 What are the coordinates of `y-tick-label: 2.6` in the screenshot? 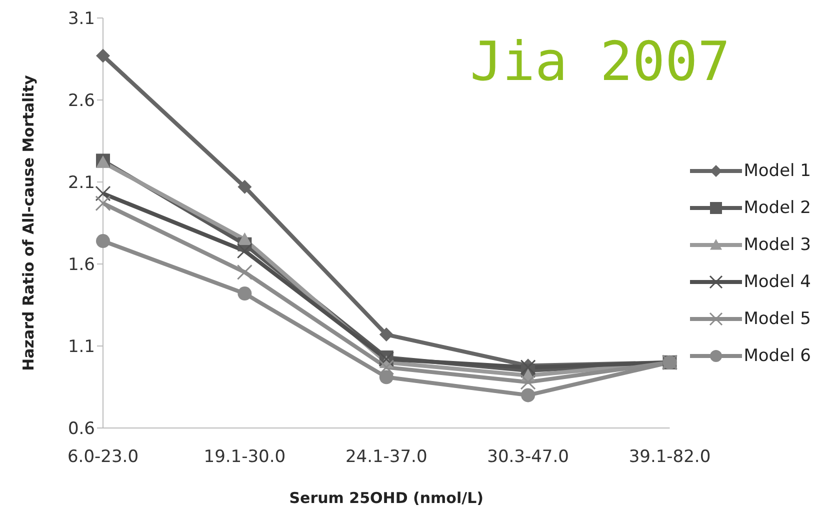 It's located at (81, 101).